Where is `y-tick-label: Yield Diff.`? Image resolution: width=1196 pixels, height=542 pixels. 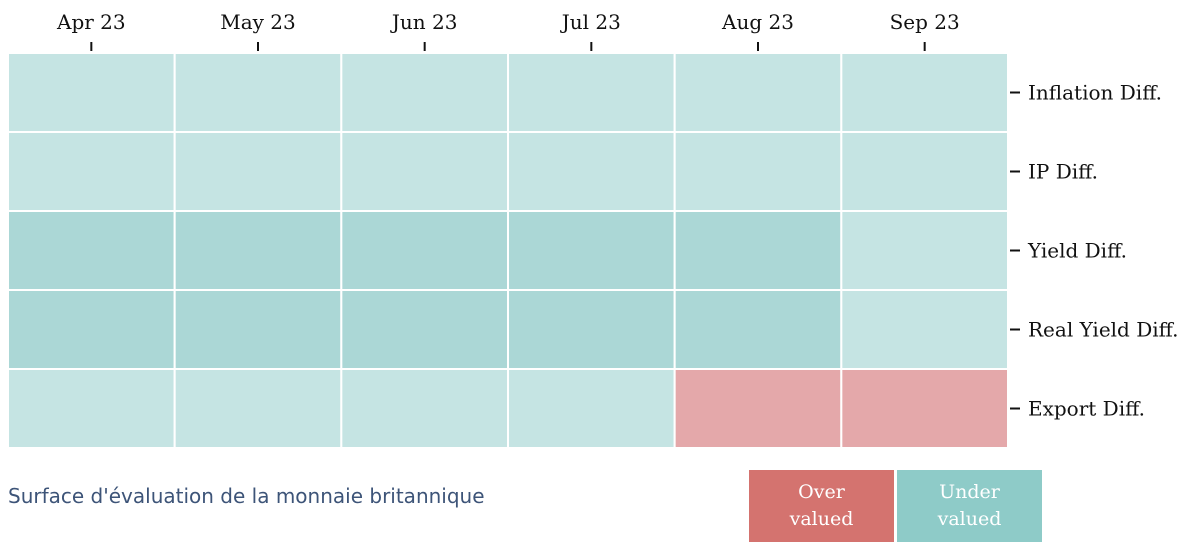
y-tick-label: Yield Diff. is located at coordinates (1077, 251).